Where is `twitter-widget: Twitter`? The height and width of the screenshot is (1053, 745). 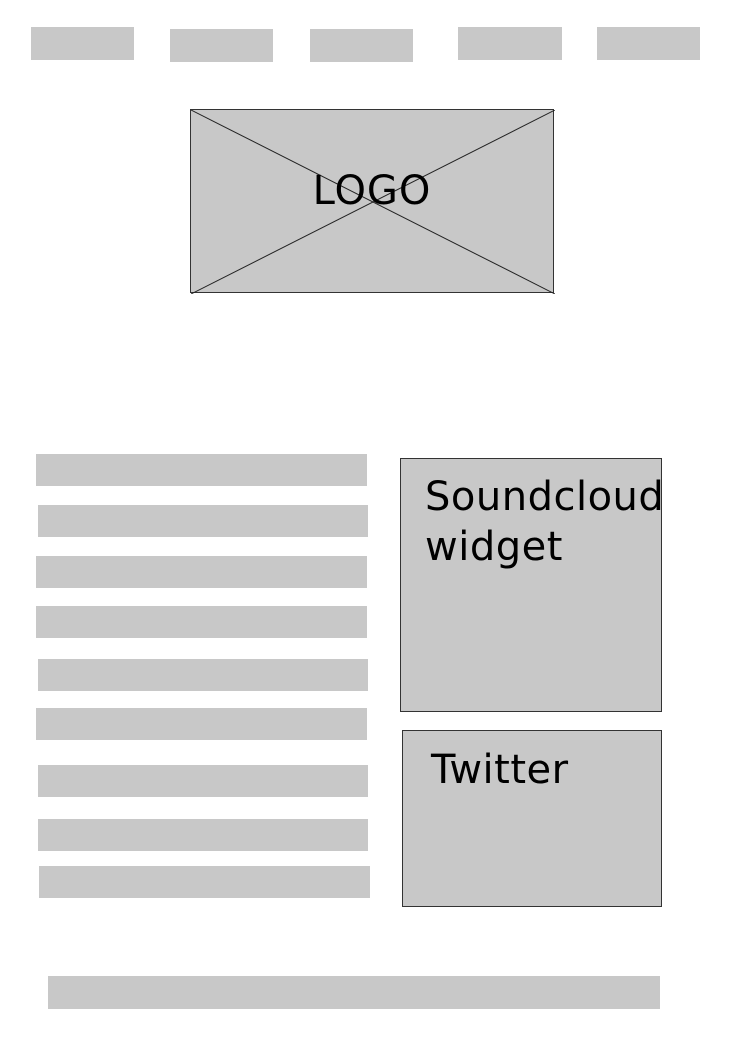 twitter-widget: Twitter is located at coordinates (532, 818).